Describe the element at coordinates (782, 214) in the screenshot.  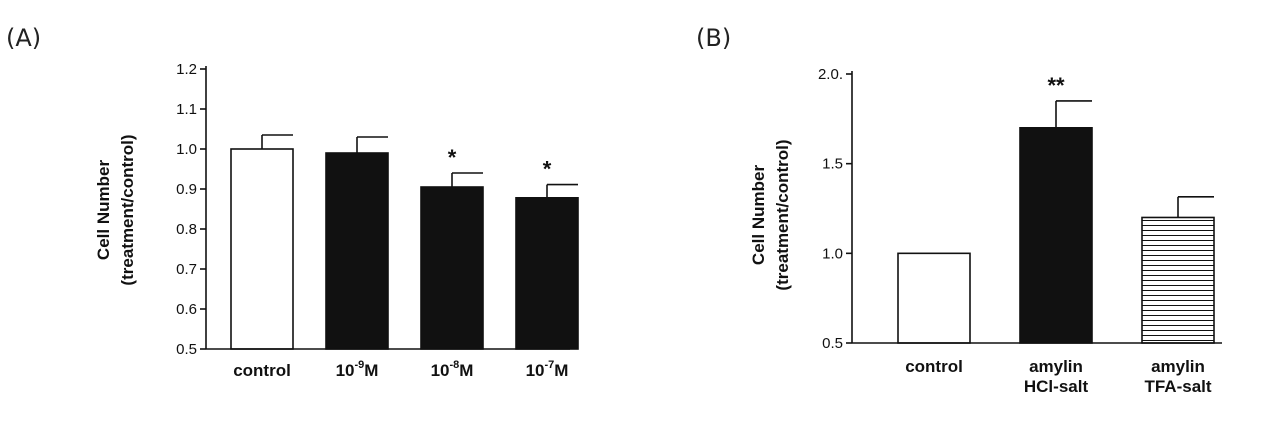
I see `panel-b-ylabel-line2: (treatment/control)` at that location.